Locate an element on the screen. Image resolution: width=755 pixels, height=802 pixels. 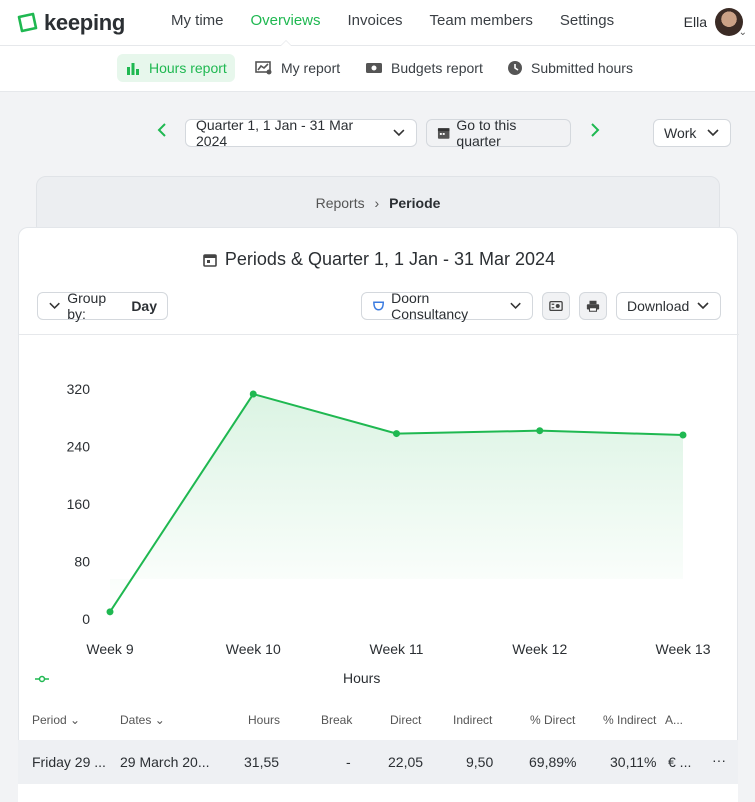
x-tick-label: Week 9 is located at coordinates (109, 649).